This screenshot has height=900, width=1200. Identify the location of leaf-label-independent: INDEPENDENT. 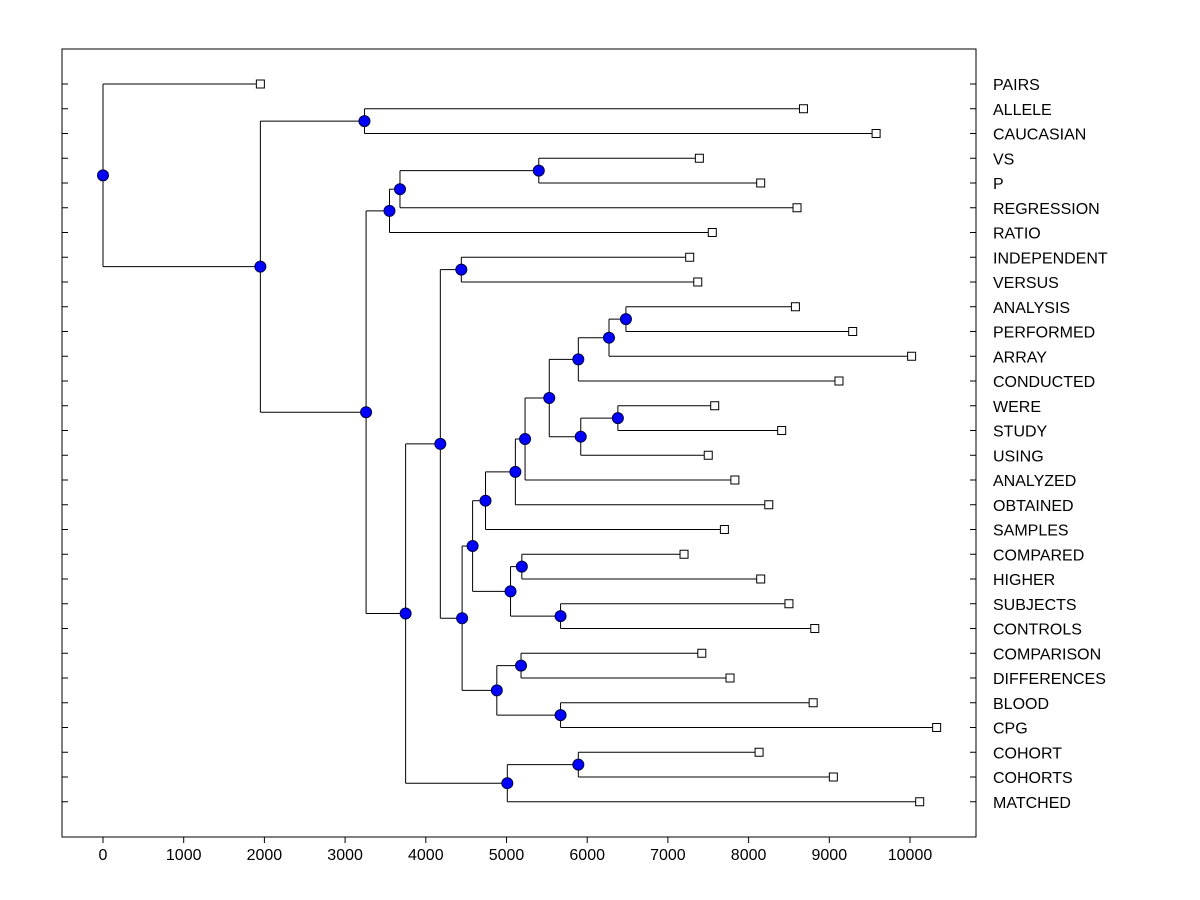
(1050, 258).